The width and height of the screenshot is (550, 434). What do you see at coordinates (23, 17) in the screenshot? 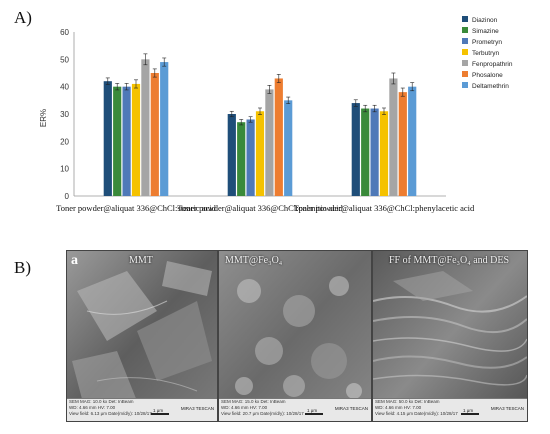
I see `panel-a-label: A)` at bounding box center [23, 17].